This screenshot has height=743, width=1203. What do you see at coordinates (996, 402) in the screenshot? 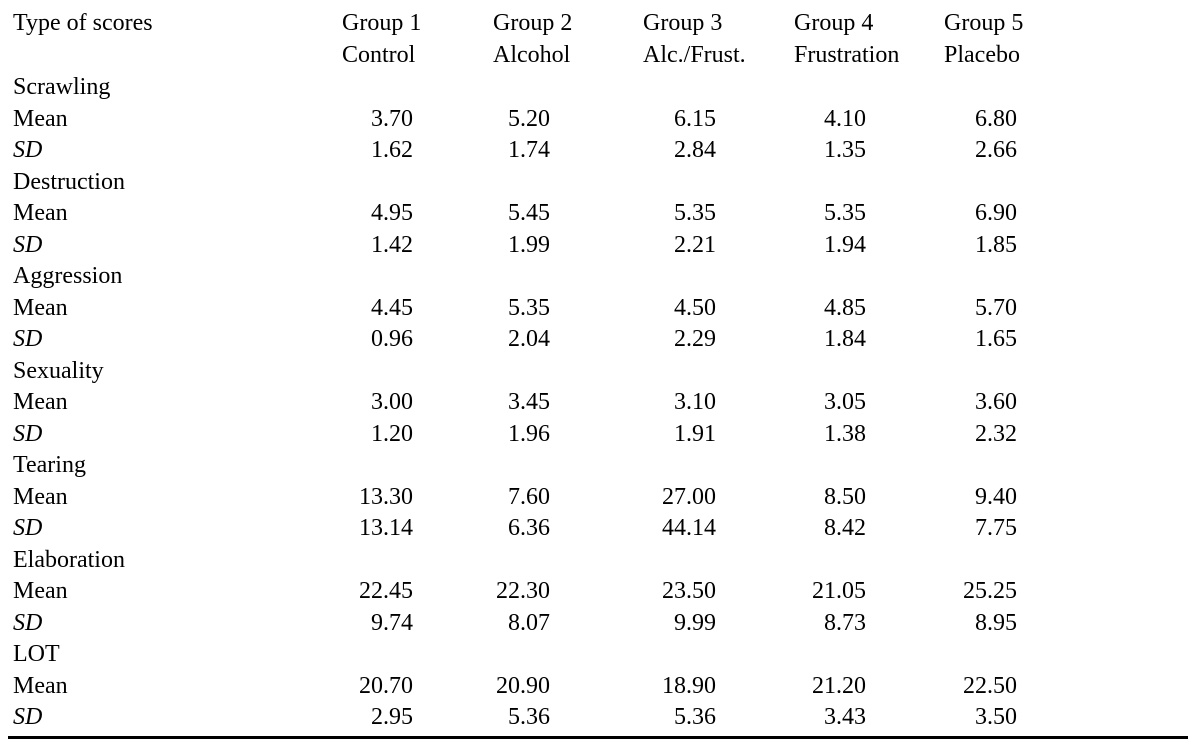
I see `table-cell: 3.60` at bounding box center [996, 402].